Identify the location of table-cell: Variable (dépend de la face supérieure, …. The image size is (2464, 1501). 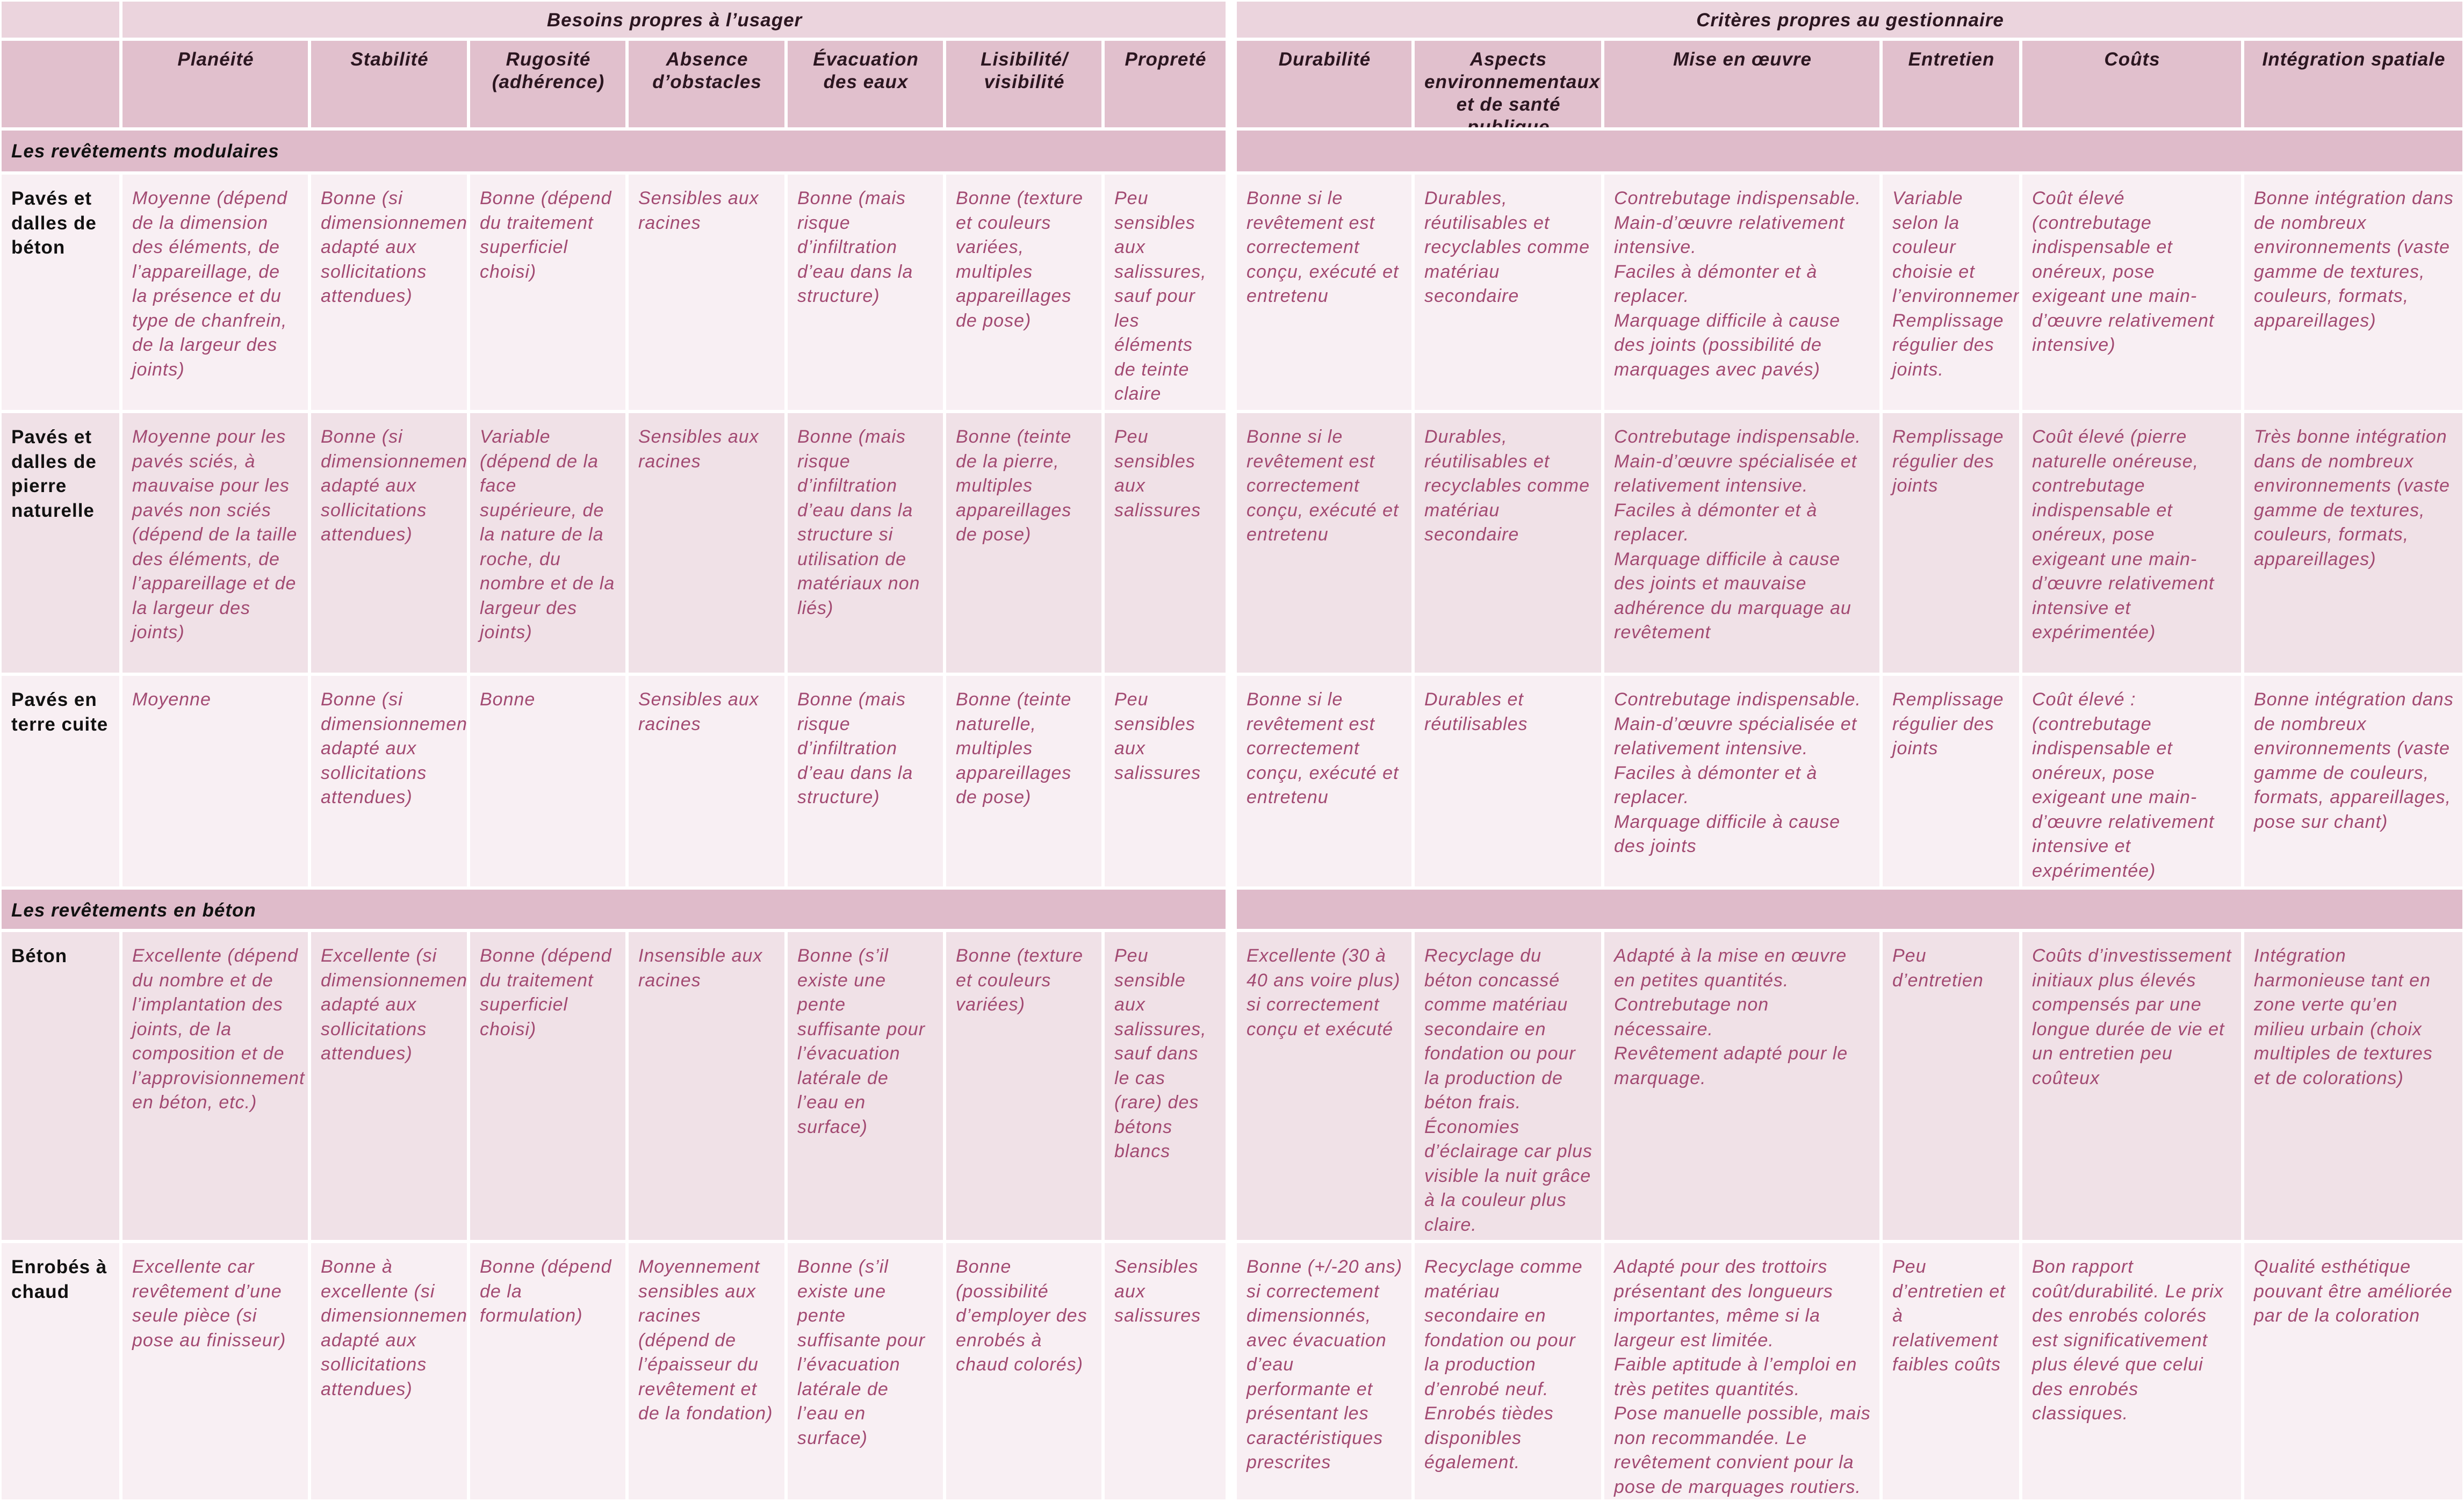
(548, 543).